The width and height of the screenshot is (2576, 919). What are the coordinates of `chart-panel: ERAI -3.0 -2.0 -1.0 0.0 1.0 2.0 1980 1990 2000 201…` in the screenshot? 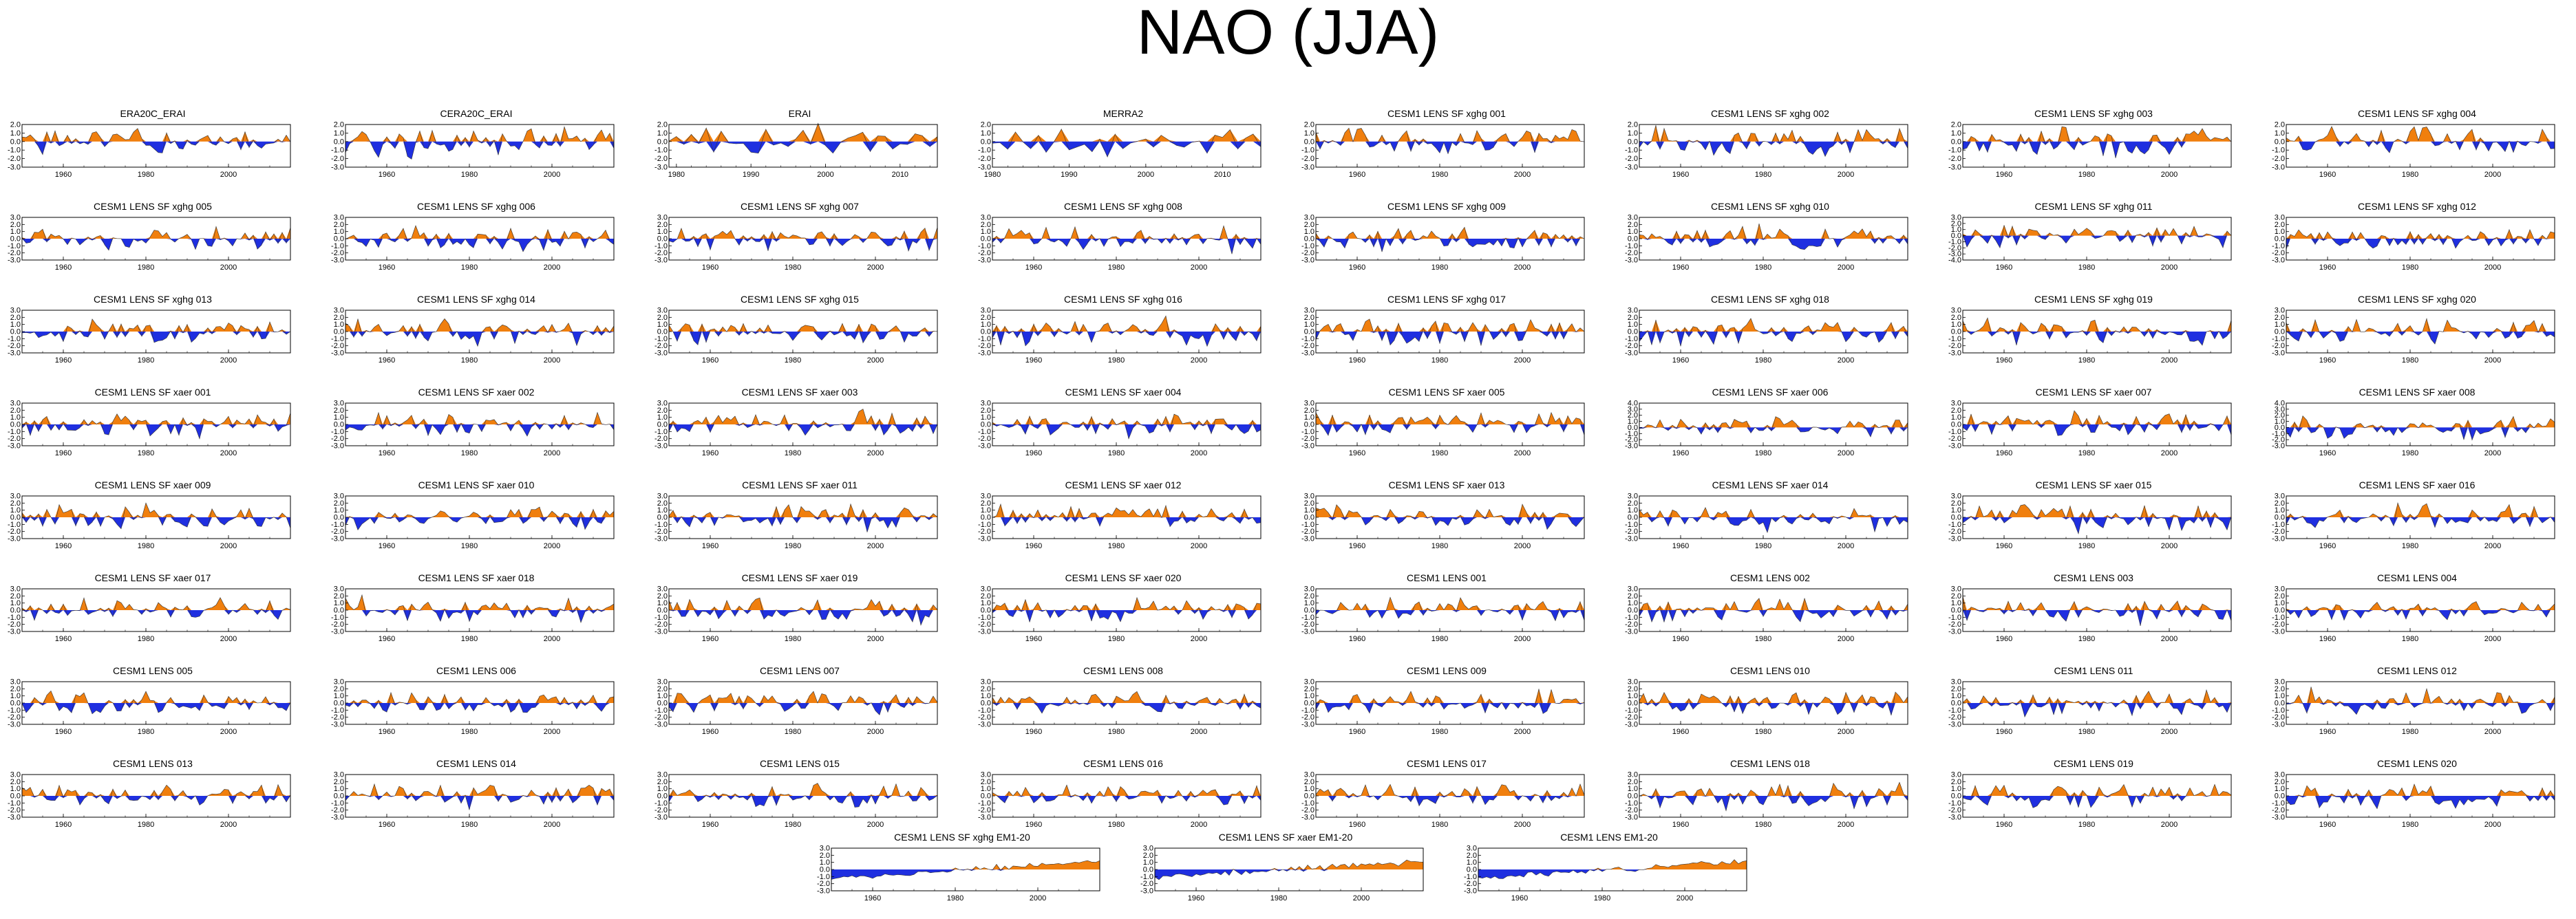 It's located at (799, 148).